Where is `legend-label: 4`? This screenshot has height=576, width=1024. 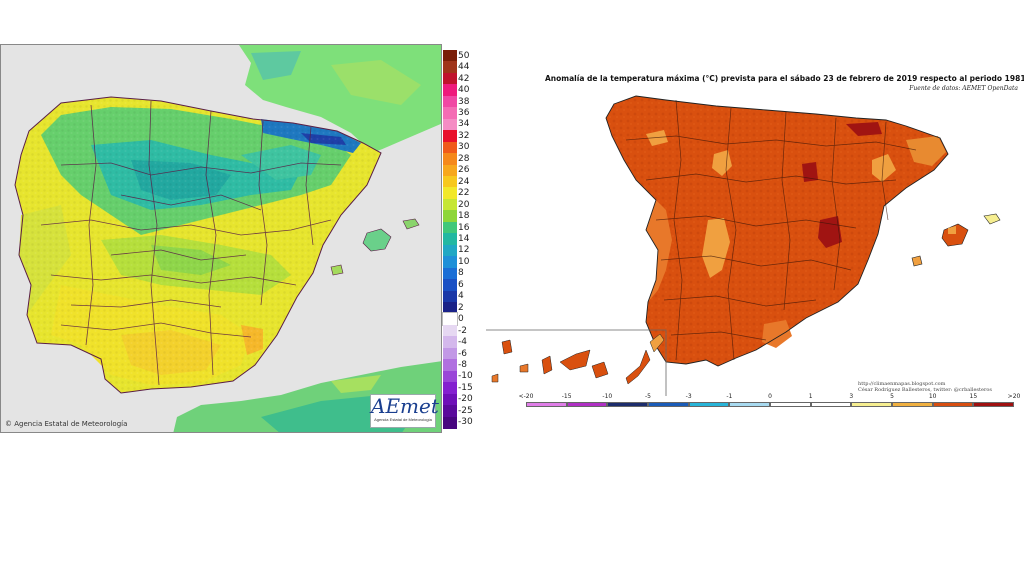
legend-label: 4 is located at coordinates (461, 296).